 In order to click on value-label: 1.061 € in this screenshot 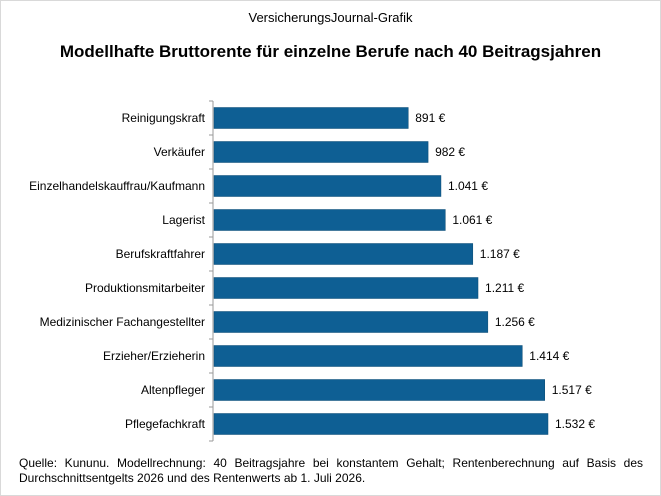, I will do `click(472, 220)`.